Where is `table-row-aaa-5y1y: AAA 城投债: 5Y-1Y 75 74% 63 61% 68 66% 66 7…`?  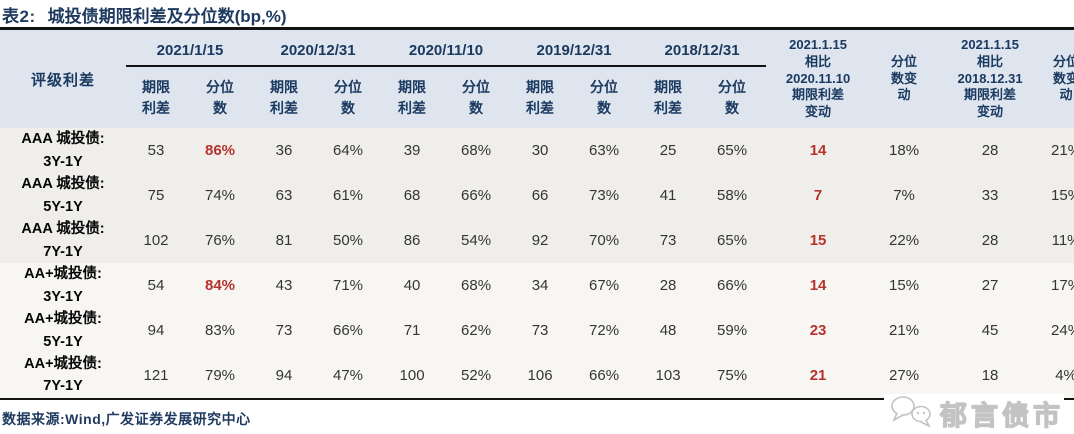 table-row-aaa-5y1y: AAA 城投债: 5Y-1Y 75 74% 63 61% 68 66% 66 7… is located at coordinates (537, 195).